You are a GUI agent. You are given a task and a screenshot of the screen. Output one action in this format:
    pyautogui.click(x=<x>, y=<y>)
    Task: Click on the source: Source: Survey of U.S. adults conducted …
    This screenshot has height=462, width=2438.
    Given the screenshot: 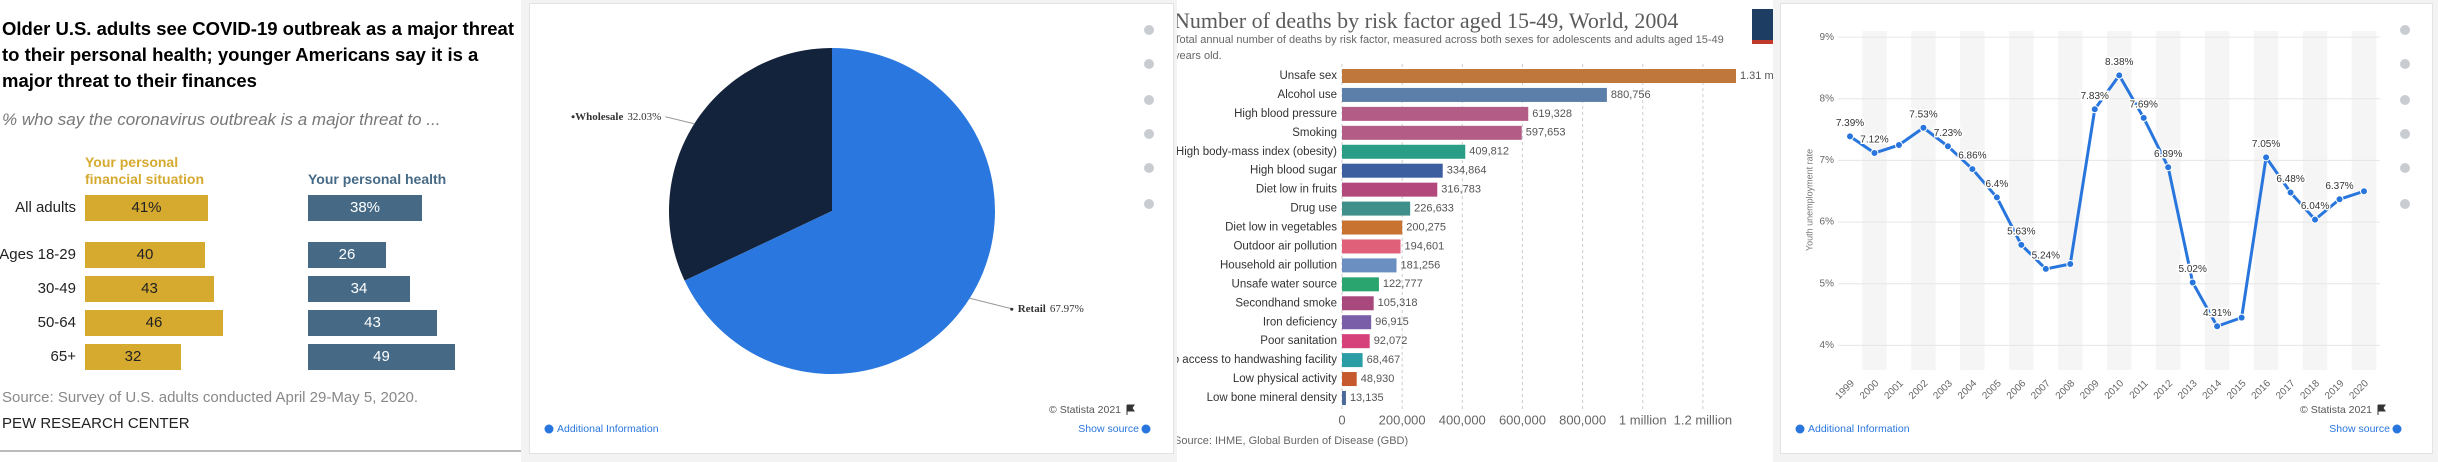 What is the action you would take?
    pyautogui.click(x=210, y=397)
    